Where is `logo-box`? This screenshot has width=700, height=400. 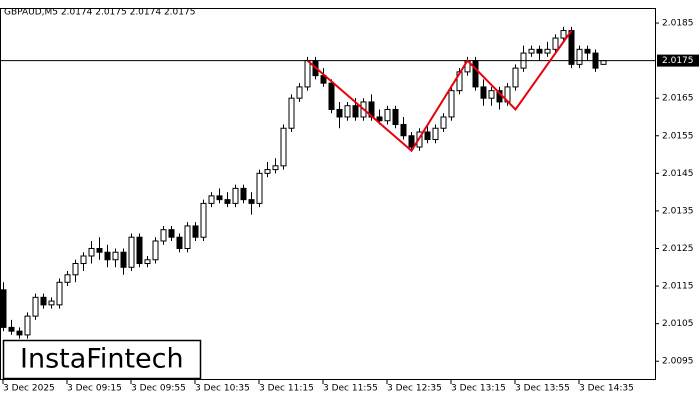 logo-box is located at coordinates (102, 359).